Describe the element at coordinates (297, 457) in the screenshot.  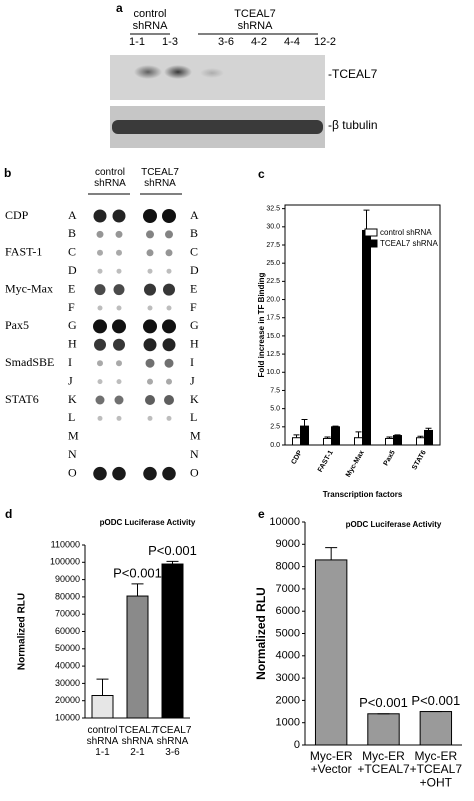
I see `x-tick-label: CDP` at that location.